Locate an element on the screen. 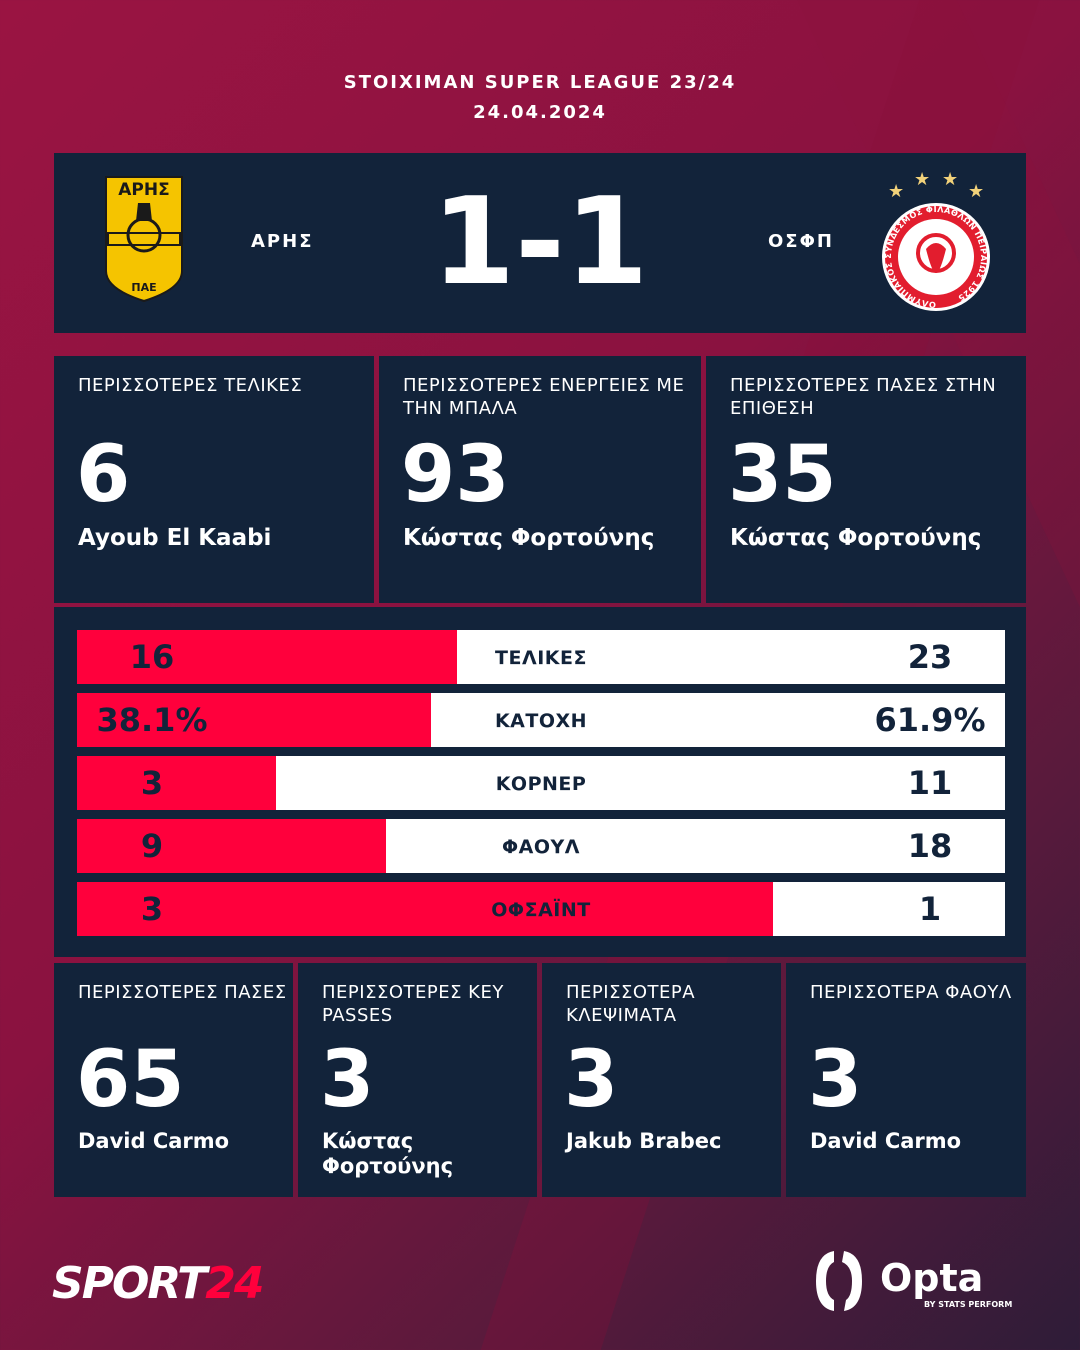 Image resolution: width=1080 pixels, height=1350 pixels. card-title: ΠΕΡΙΣΣΟΤΕΡΕΣ ΠΑΣΕΣ ΣΤΗΝ ΕΠΙΘΕΣΗ is located at coordinates (863, 397).